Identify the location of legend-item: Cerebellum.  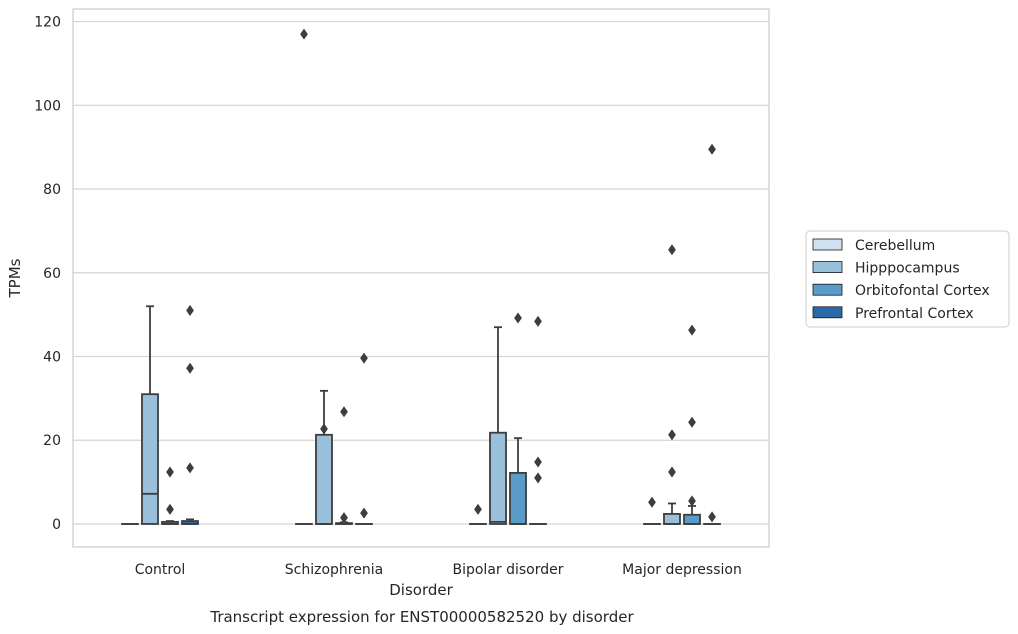
(873, 246).